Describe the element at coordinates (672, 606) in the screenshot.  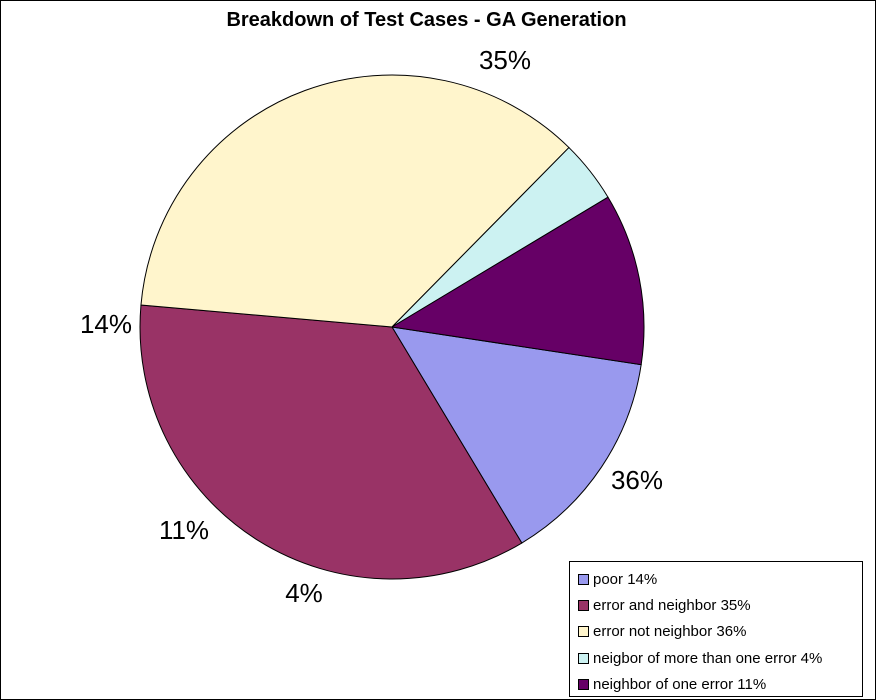
I see `legend-label: error and neighbor 35%` at that location.